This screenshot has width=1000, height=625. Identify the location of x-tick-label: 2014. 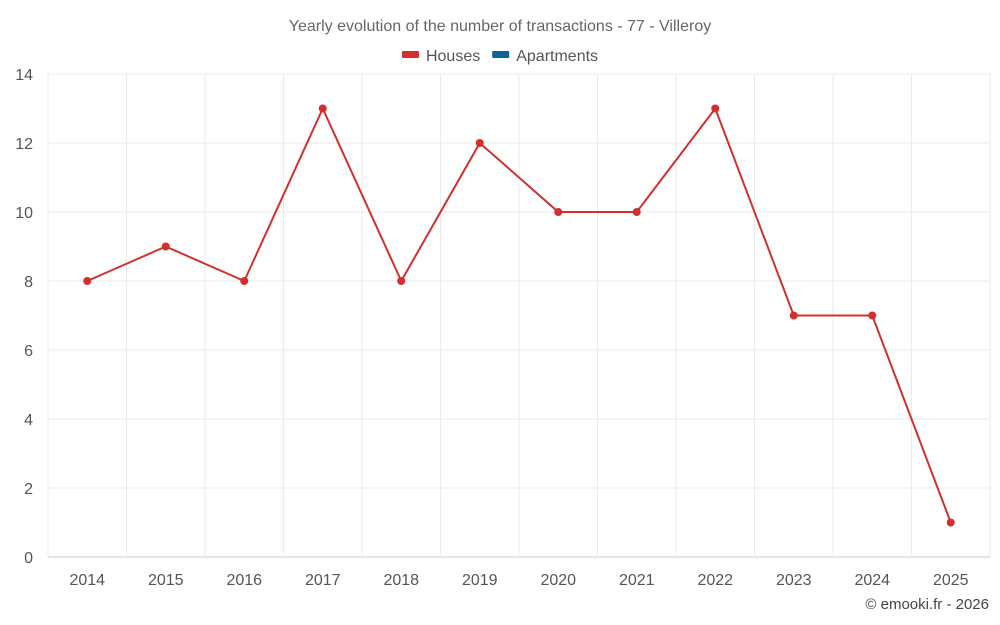
(87, 580).